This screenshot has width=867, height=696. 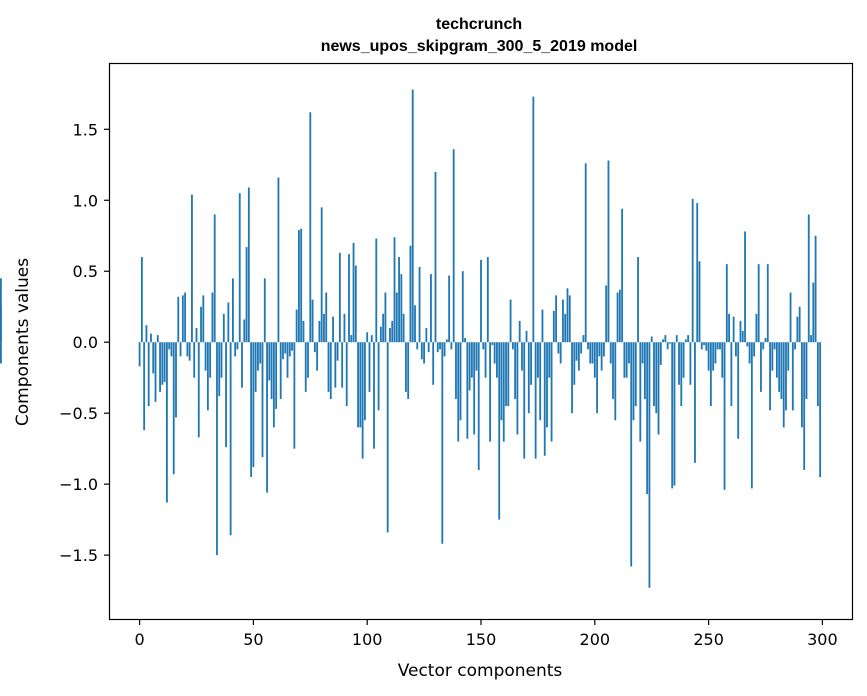 What do you see at coordinates (78, 484) in the screenshot?
I see `y-tick-label: −1.0` at bounding box center [78, 484].